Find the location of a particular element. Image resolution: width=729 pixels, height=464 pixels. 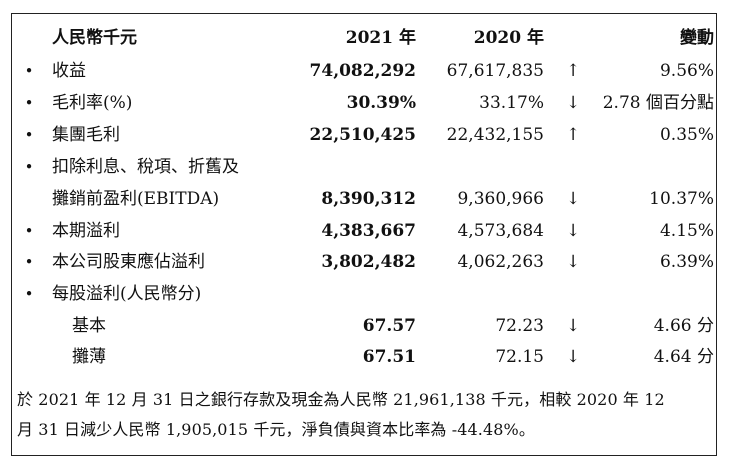

value-2021: 3,802,482 is located at coordinates (368, 262).